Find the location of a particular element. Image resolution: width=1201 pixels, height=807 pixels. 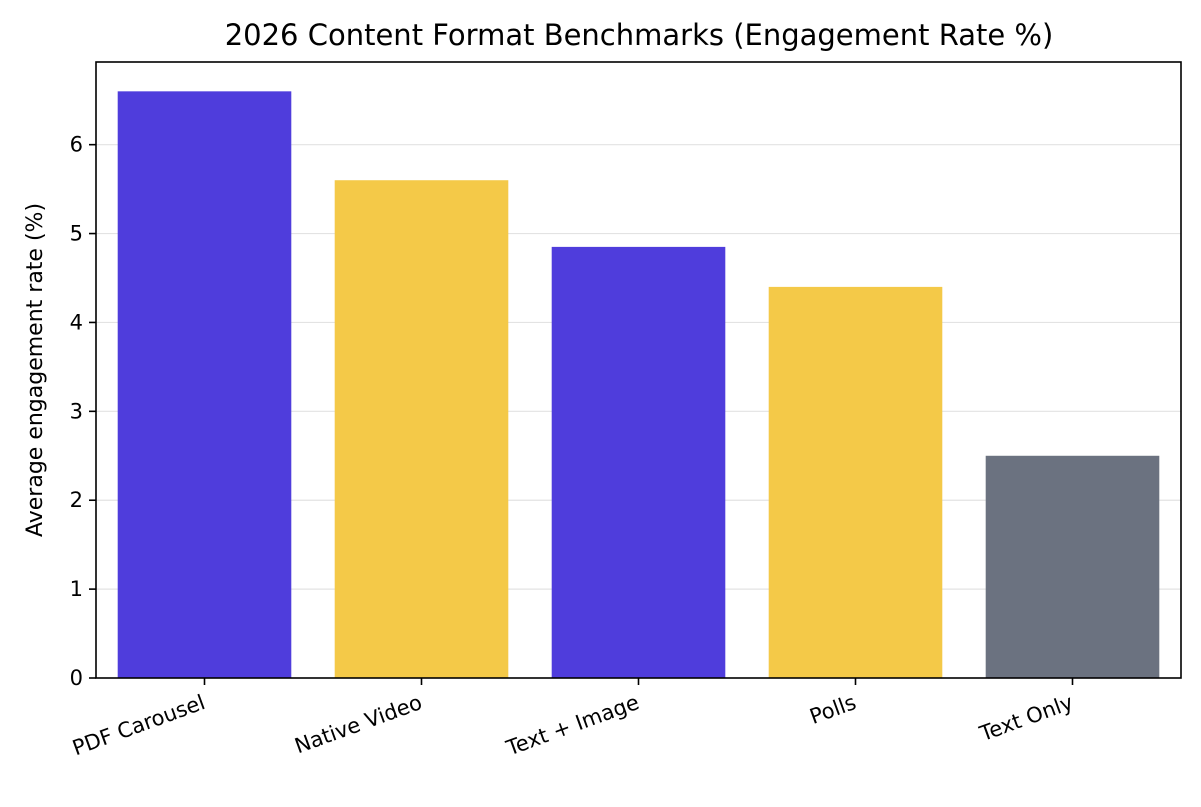

x-tick-label-2: Text + Image is located at coordinates (572, 725).